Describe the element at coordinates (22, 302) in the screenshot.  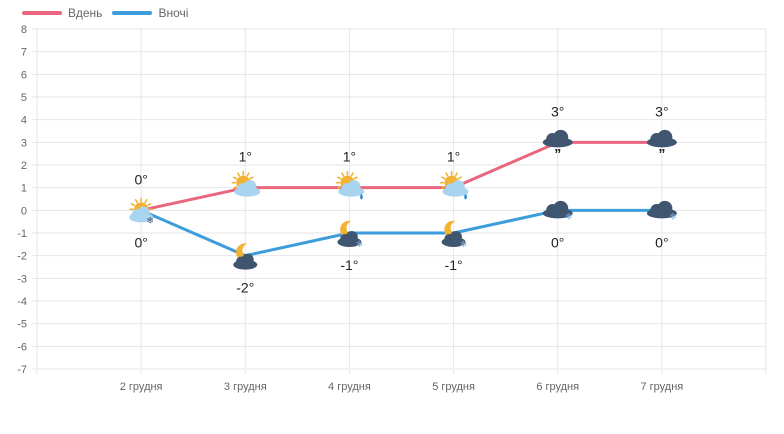
I see `y-tick-label: -4` at that location.